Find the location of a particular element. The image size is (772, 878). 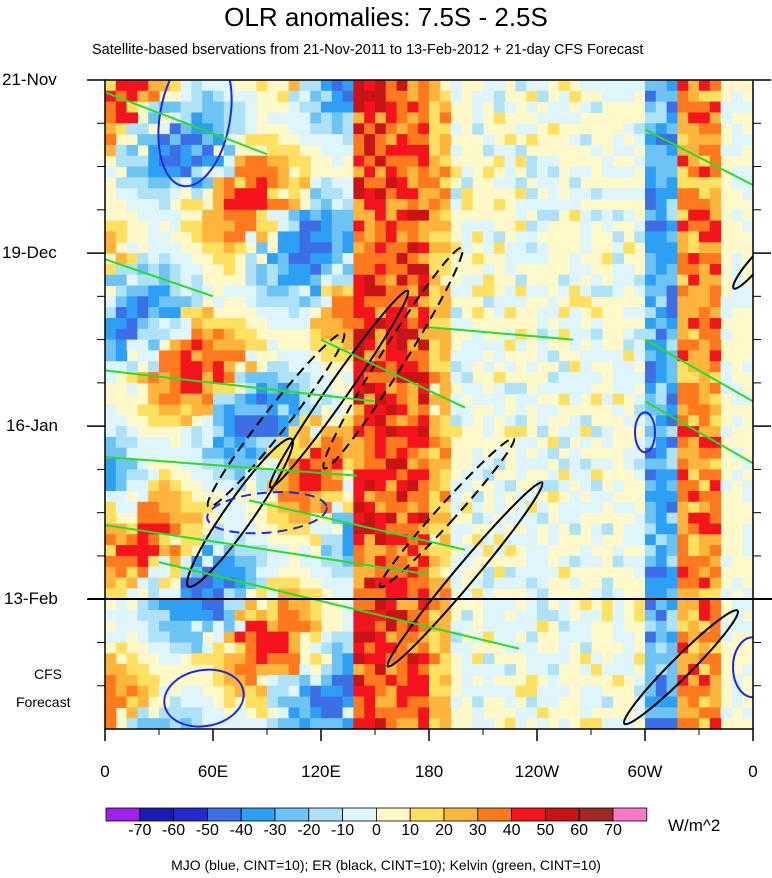

forecast-label: Forecast is located at coordinates (43, 702).